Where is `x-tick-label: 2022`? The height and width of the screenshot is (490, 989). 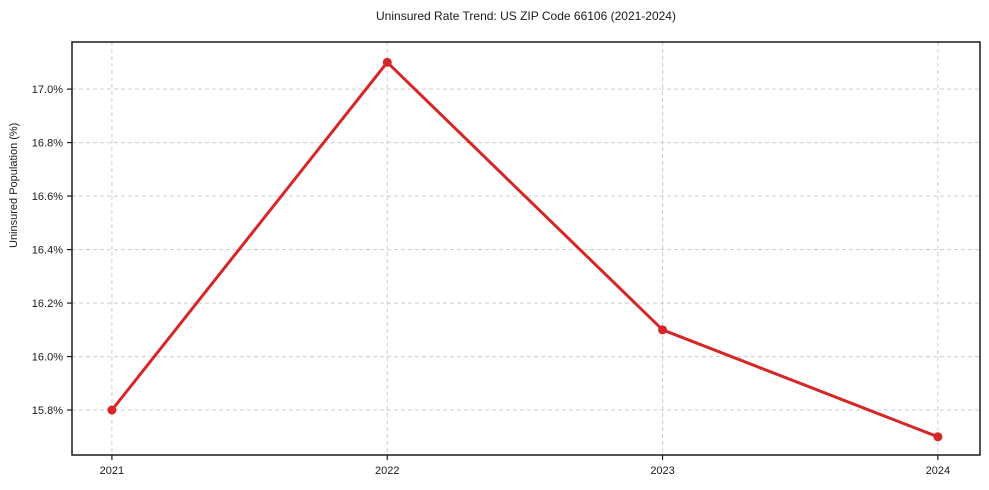
x-tick-label: 2022 is located at coordinates (387, 471).